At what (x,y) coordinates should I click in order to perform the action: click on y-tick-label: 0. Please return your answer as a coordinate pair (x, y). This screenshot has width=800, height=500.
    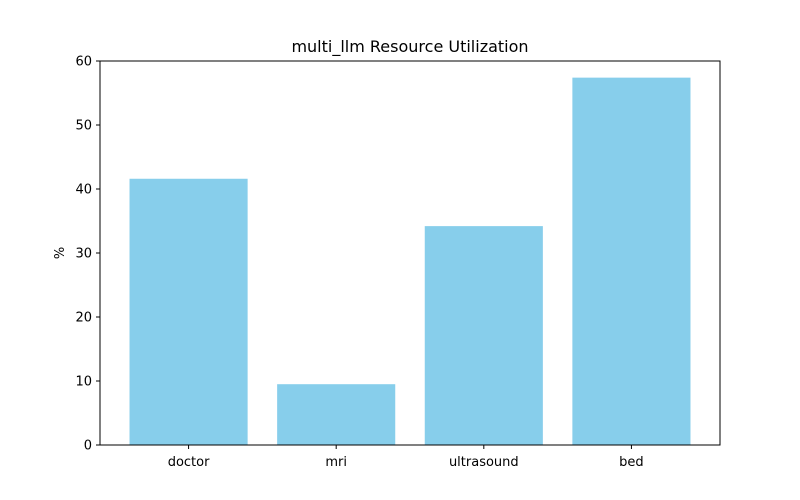
    Looking at the image, I should click on (88, 446).